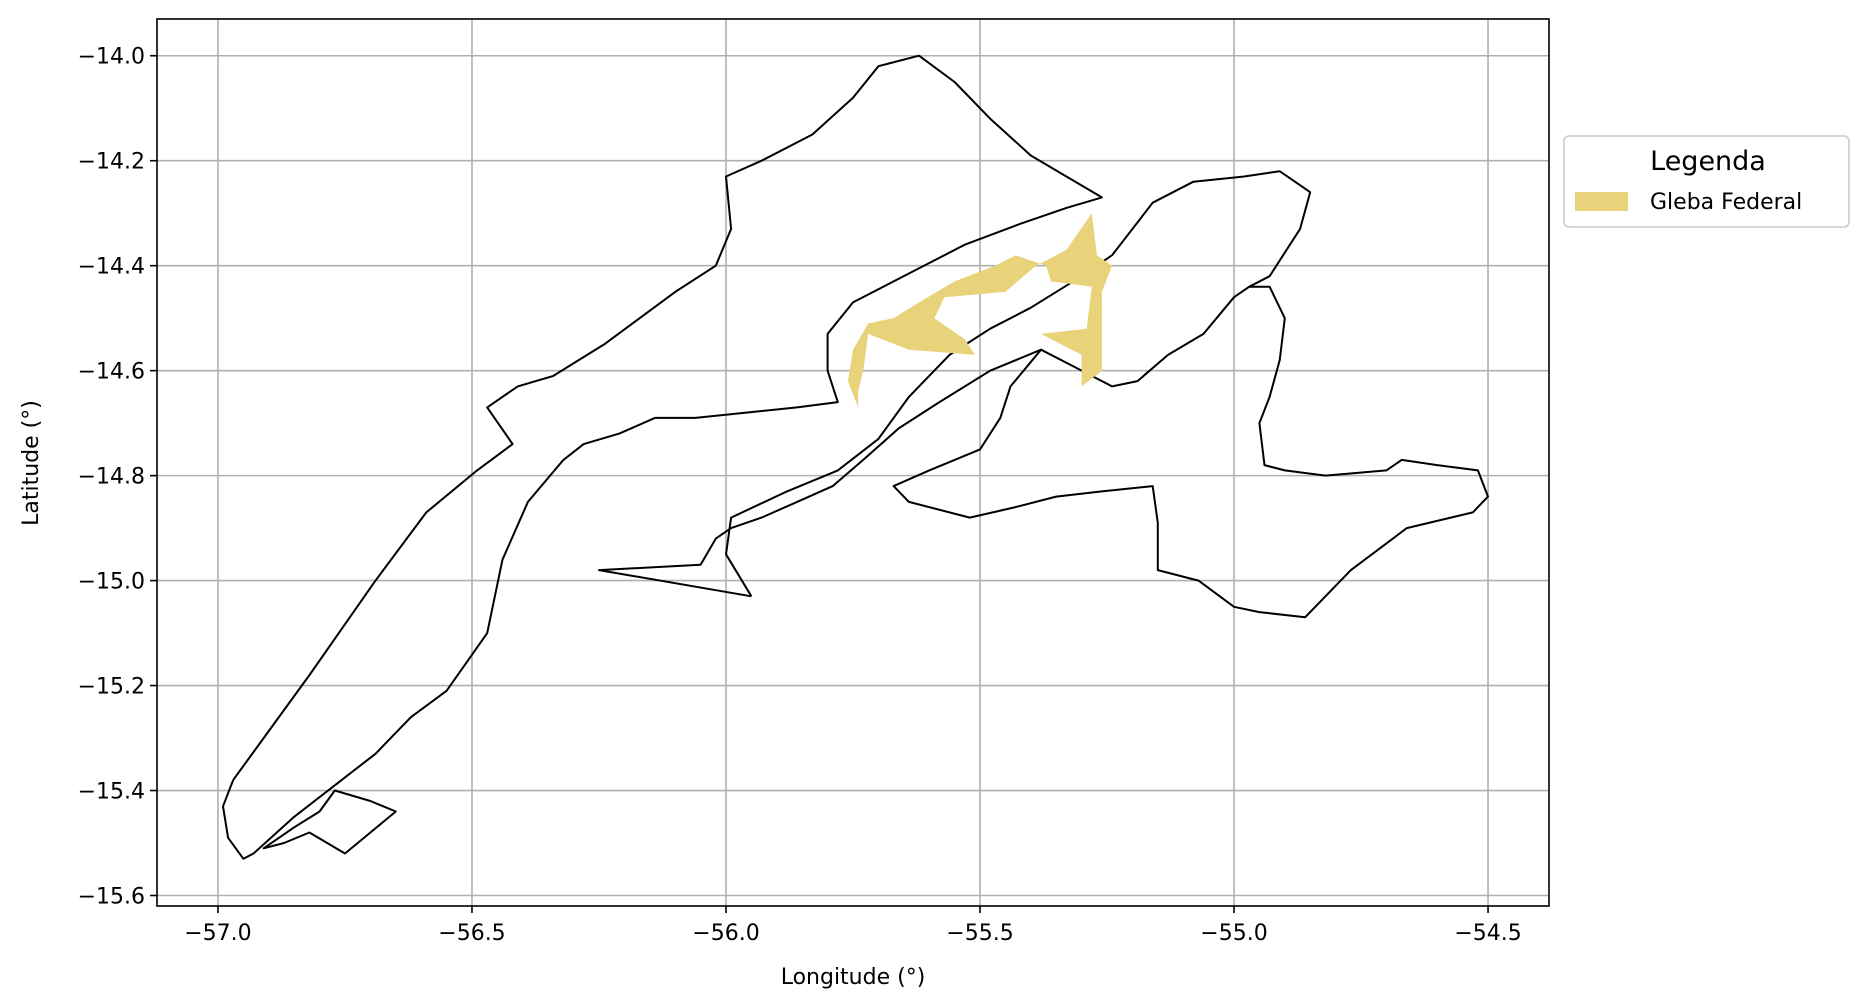  What do you see at coordinates (111, 687) in the screenshot?
I see `y-tick-label: −15.2` at bounding box center [111, 687].